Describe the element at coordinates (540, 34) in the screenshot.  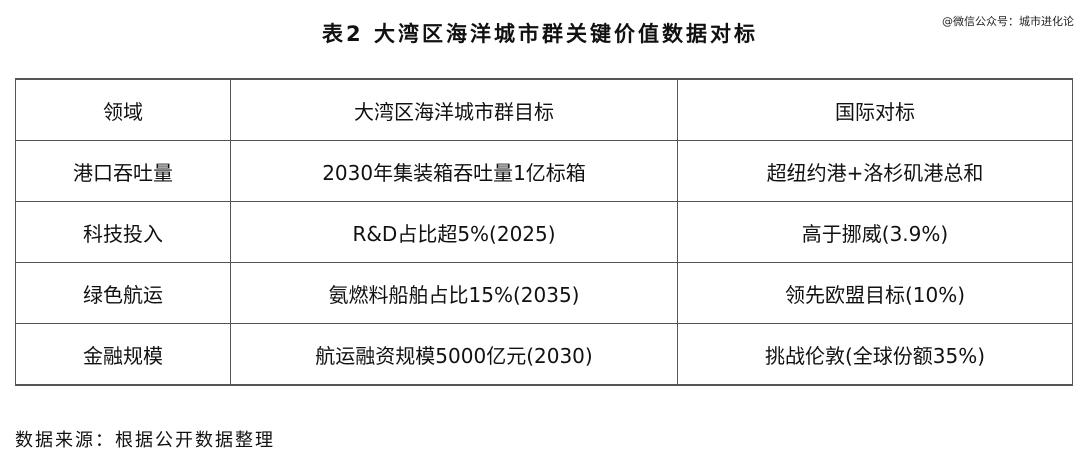
I see `table-title: 表2 大湾区海洋城市群关键价值数据对标` at that location.